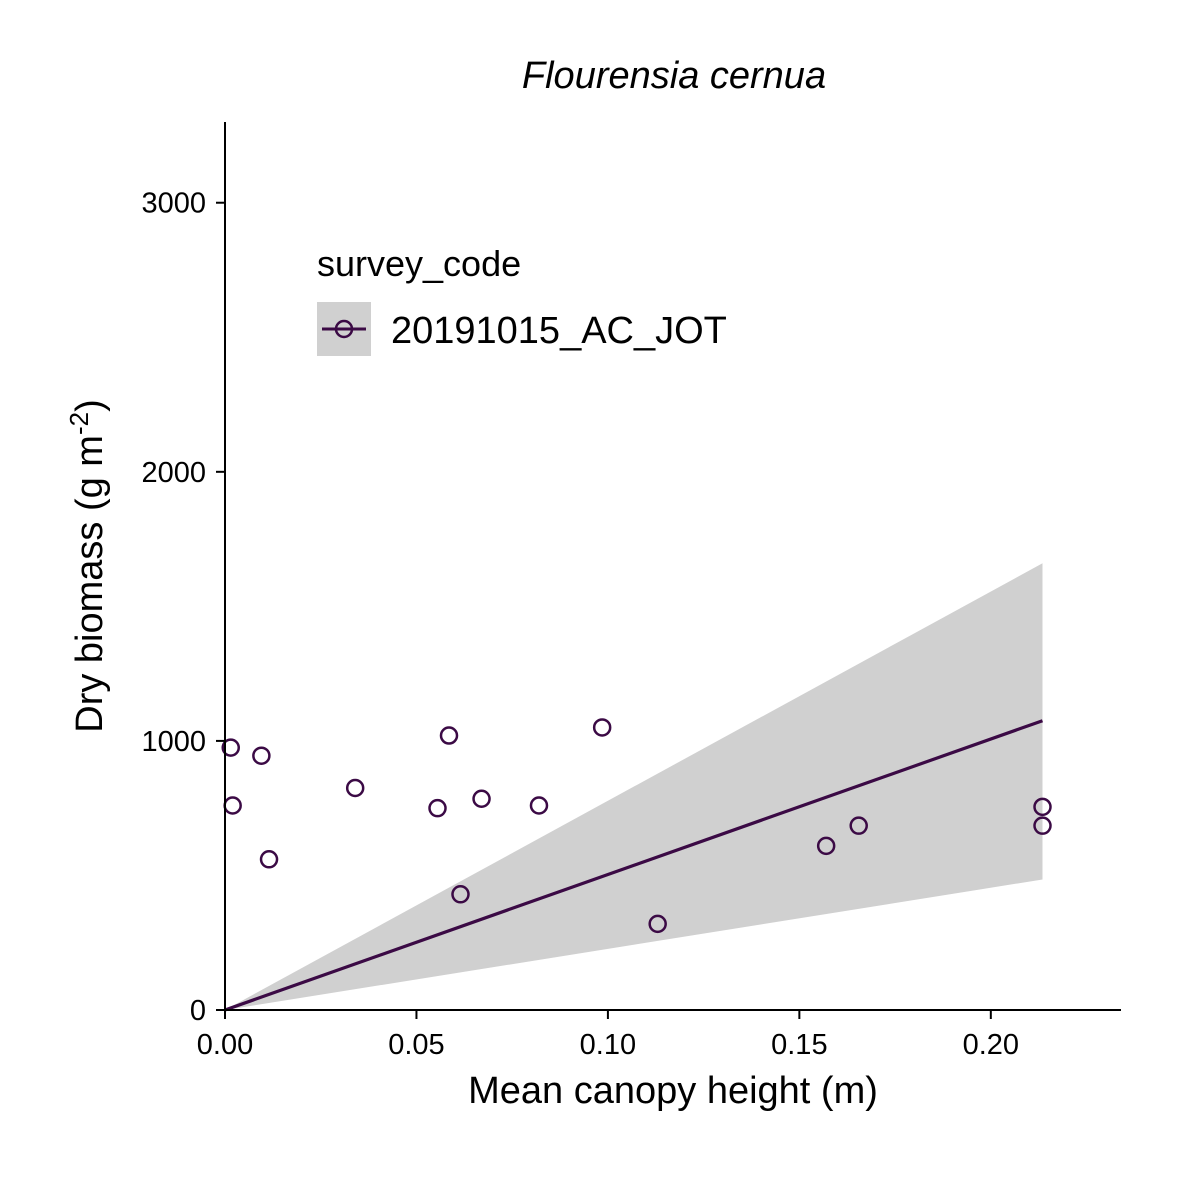 This screenshot has height=1181, width=1181. I want to click on x-tick-label: 0.00, so click(225, 1045).